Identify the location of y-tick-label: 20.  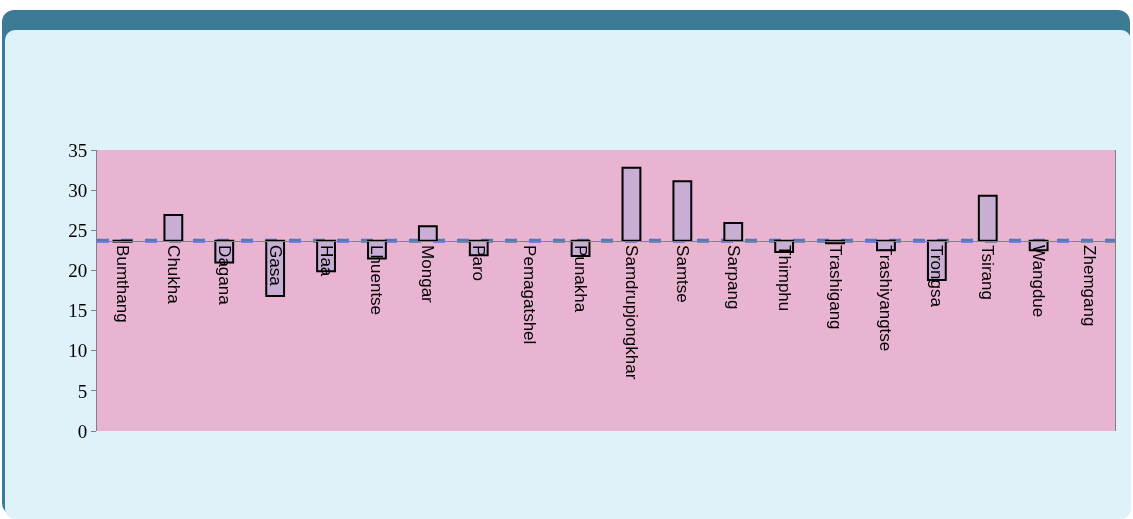
(78, 271).